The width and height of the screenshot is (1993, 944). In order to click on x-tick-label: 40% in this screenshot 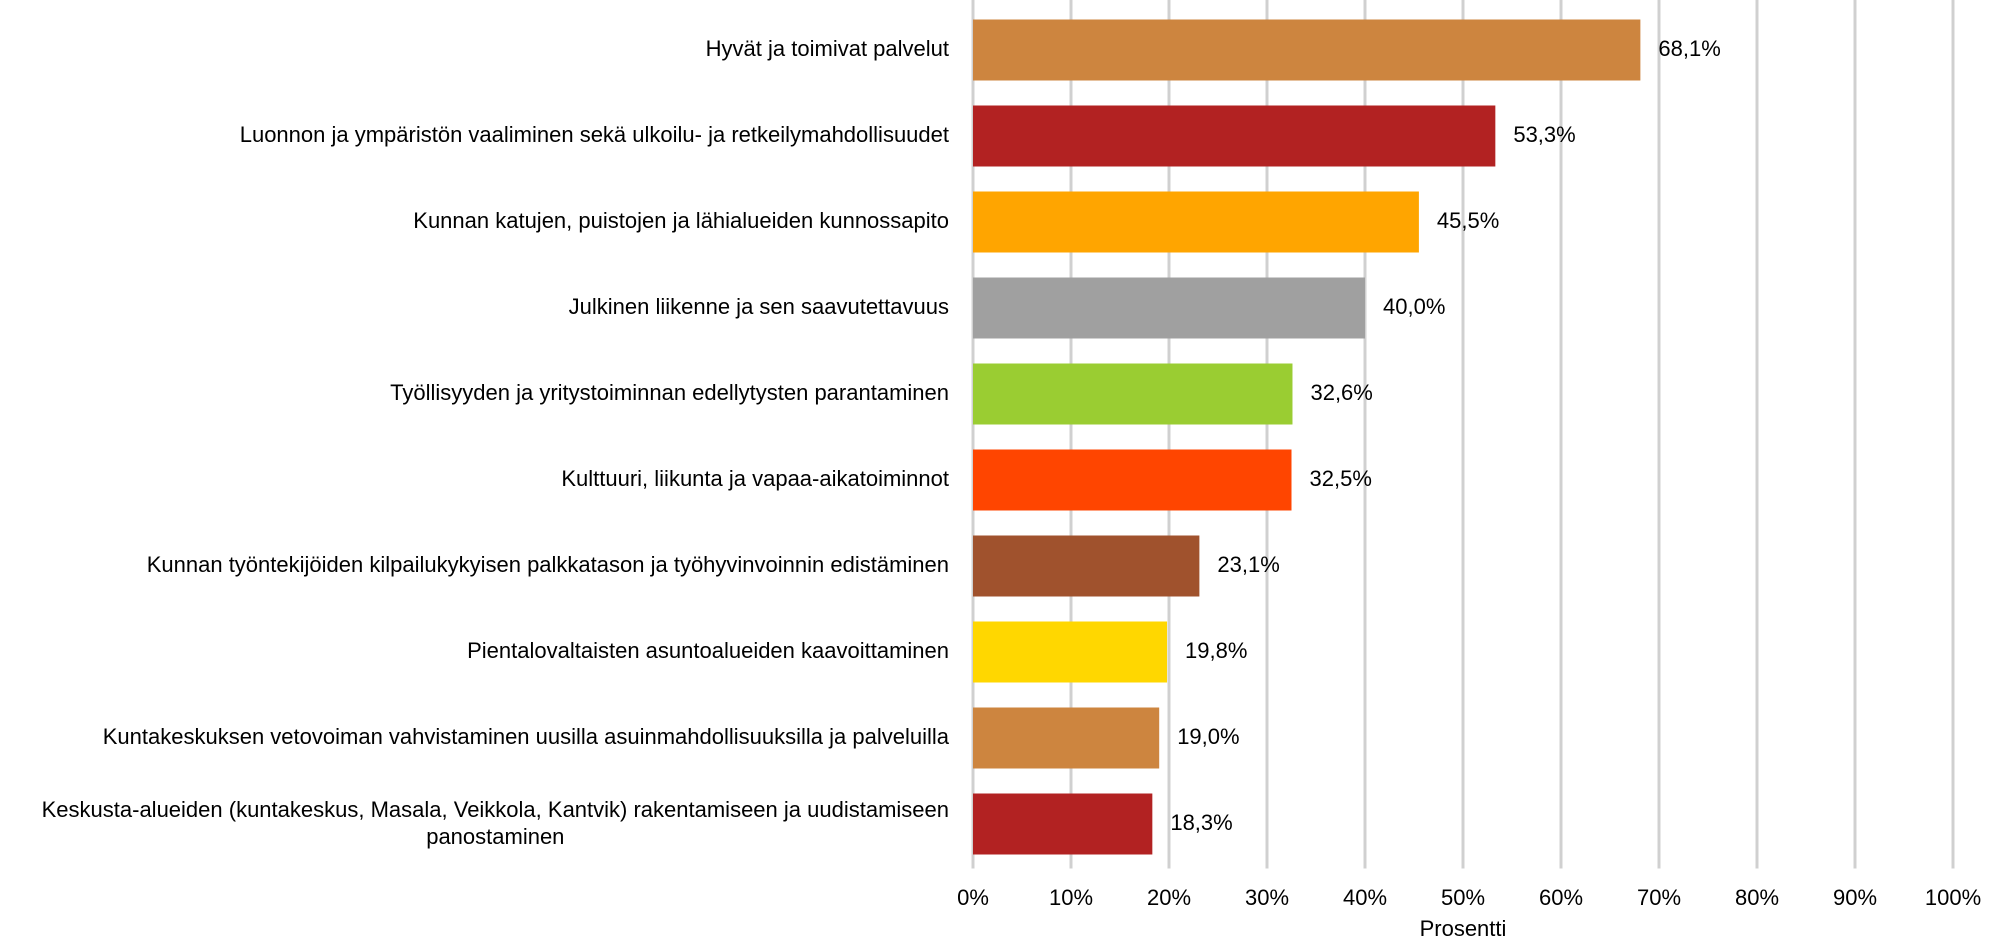, I will do `click(1365, 897)`.